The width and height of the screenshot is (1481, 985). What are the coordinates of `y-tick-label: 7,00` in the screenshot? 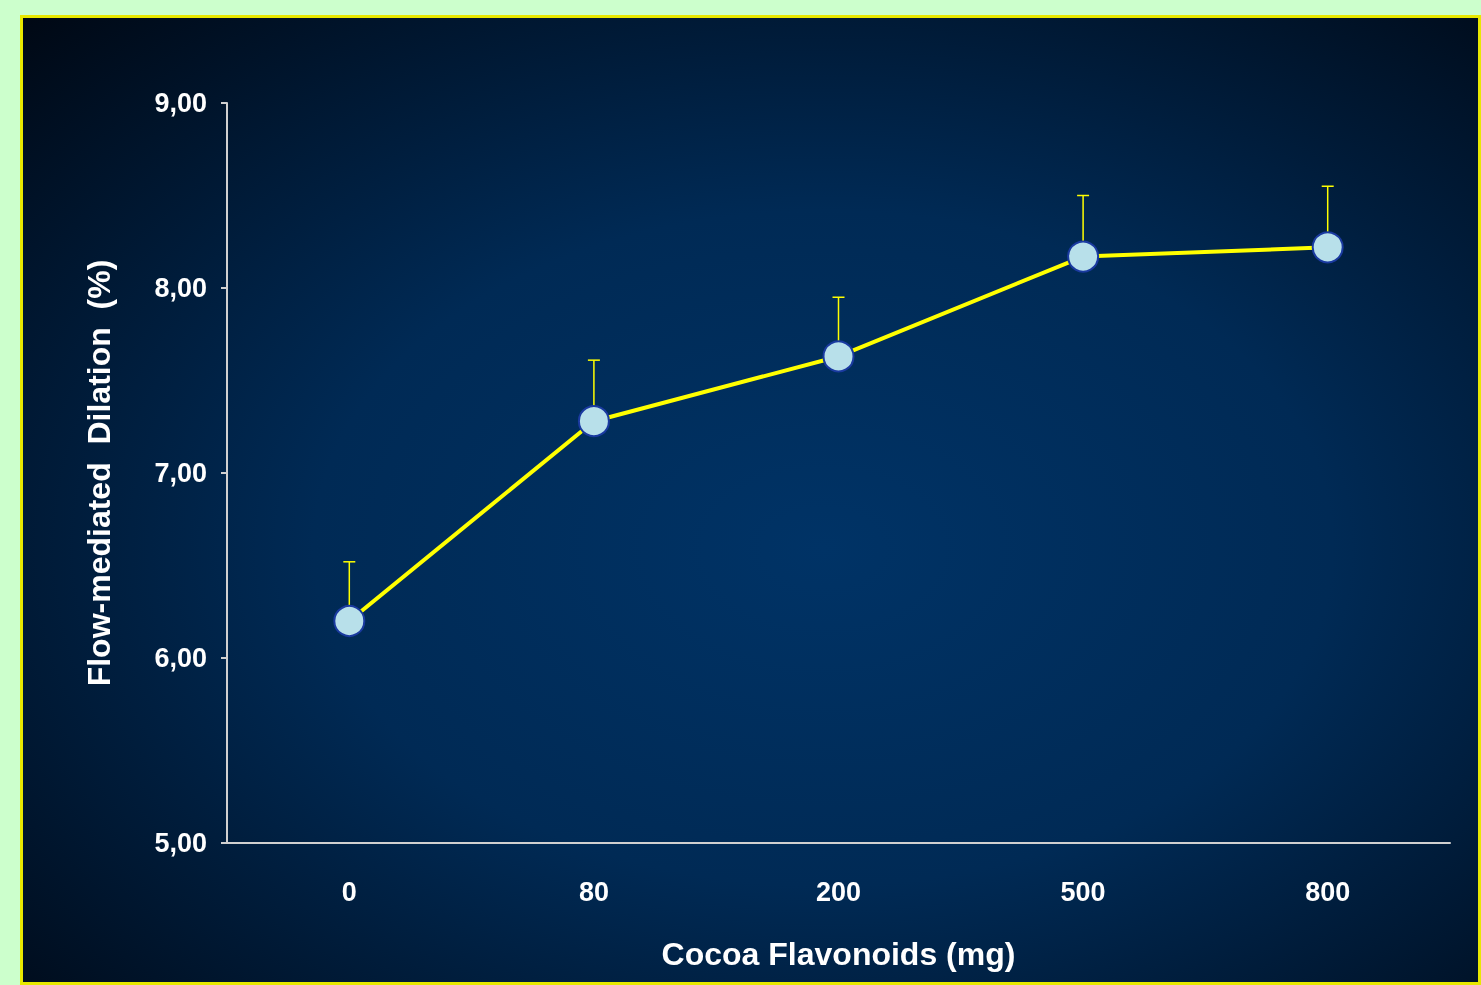 It's located at (180, 473).